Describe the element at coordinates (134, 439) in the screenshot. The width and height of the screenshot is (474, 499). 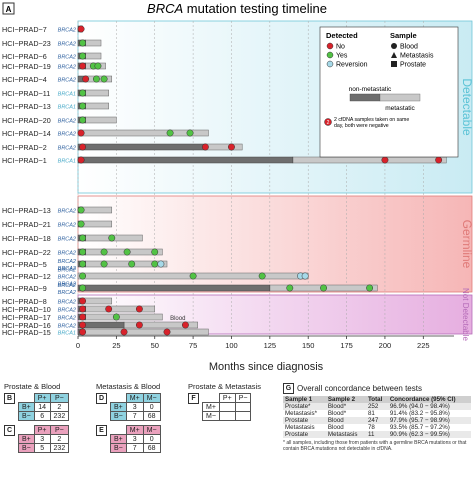
I see `ct-e-cell: 3` at that location.